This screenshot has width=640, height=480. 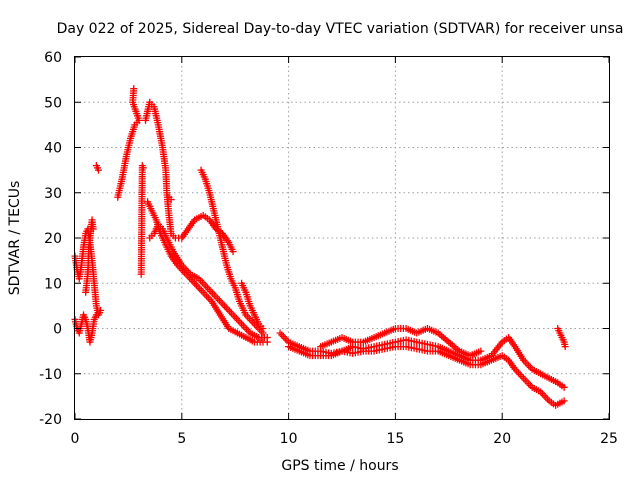 I want to click on x-tick-label: 5, so click(x=181, y=439).